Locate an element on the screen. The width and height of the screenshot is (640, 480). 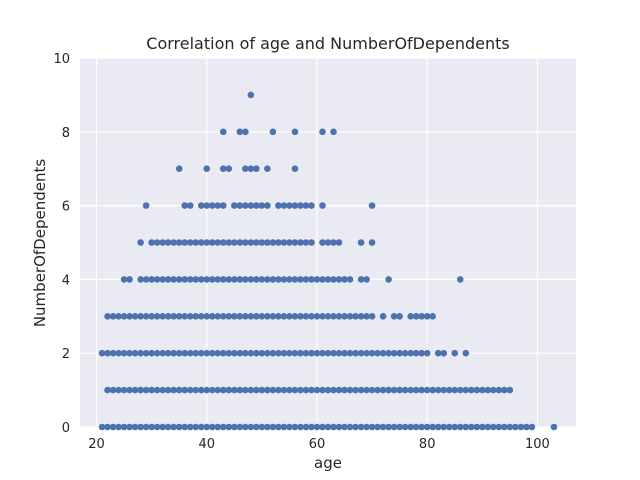
x-tick-label: 60 is located at coordinates (317, 444).